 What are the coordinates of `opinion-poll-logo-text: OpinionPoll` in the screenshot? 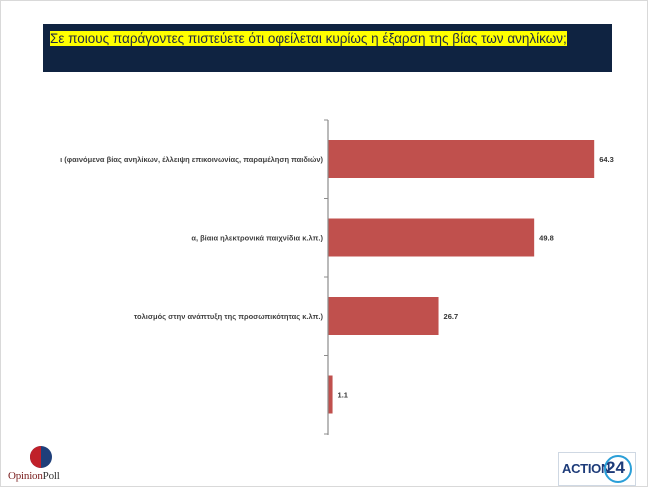 It's located at (34, 476).